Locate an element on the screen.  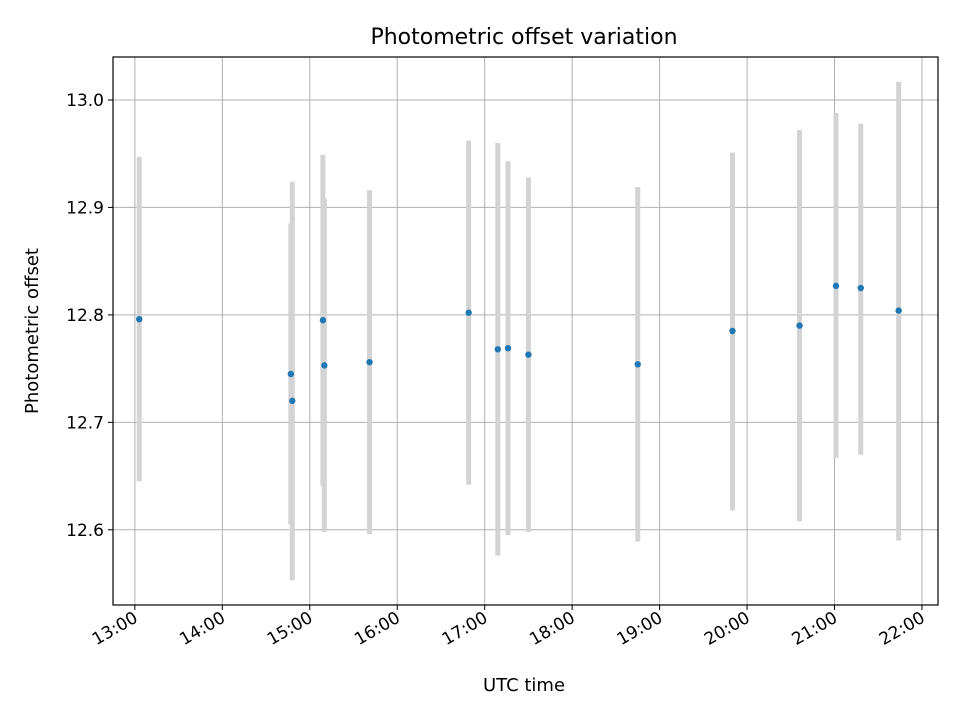
data-points is located at coordinates (519, 343).